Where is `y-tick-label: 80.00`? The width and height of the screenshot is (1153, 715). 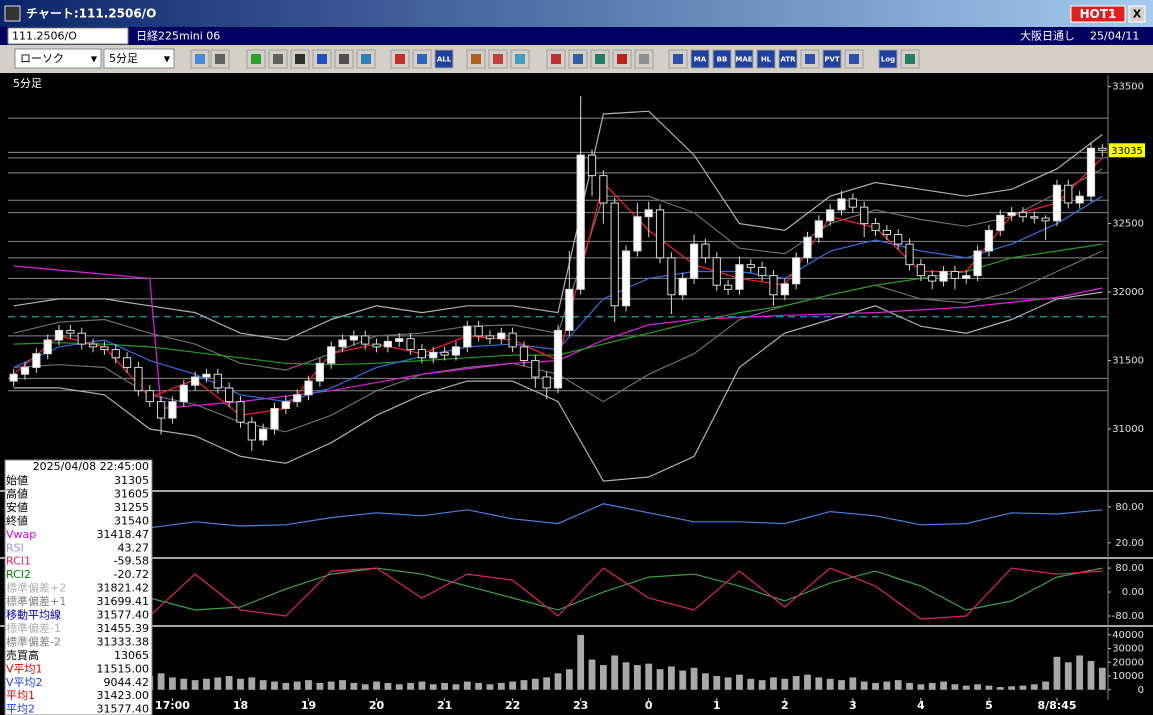
y-tick-label: 80.00 is located at coordinates (1129, 507).